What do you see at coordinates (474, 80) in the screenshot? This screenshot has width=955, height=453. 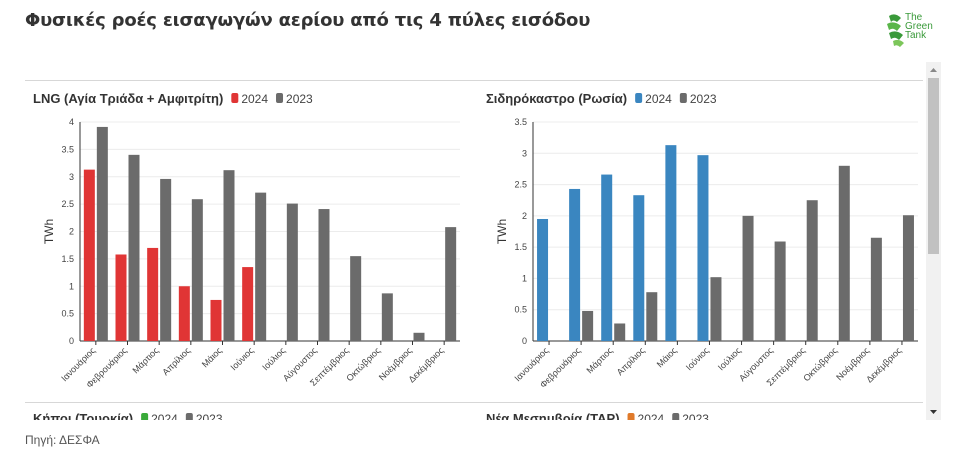 I see `section-divider-top` at bounding box center [474, 80].